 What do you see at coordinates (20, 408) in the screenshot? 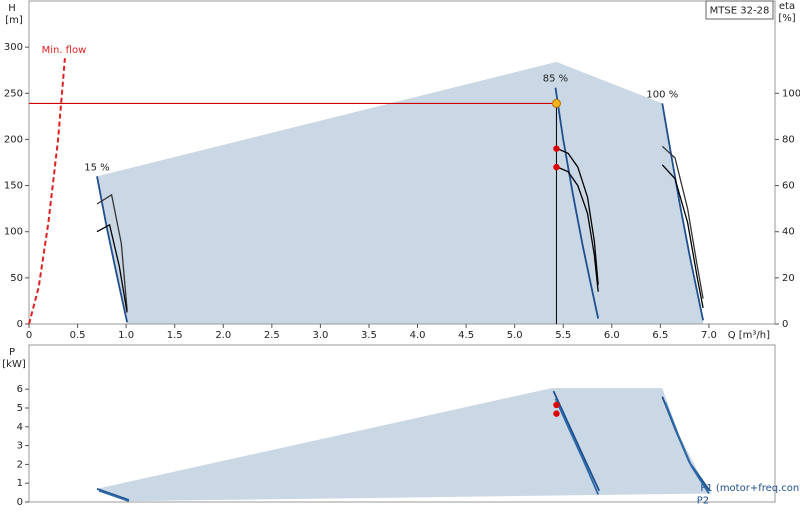
I see `y-tick-label: 5` at bounding box center [20, 408].